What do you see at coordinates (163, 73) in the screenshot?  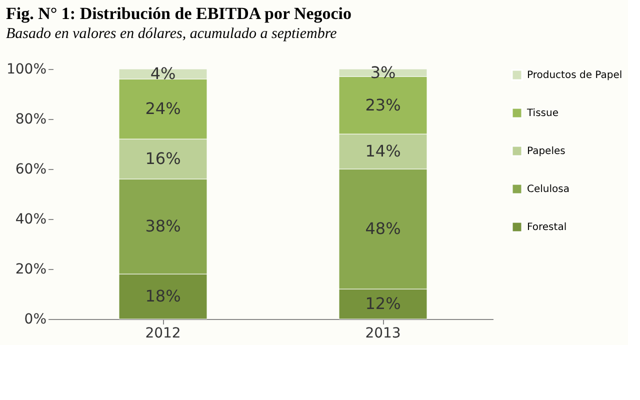 I see `data-label: 4%` at bounding box center [163, 73].